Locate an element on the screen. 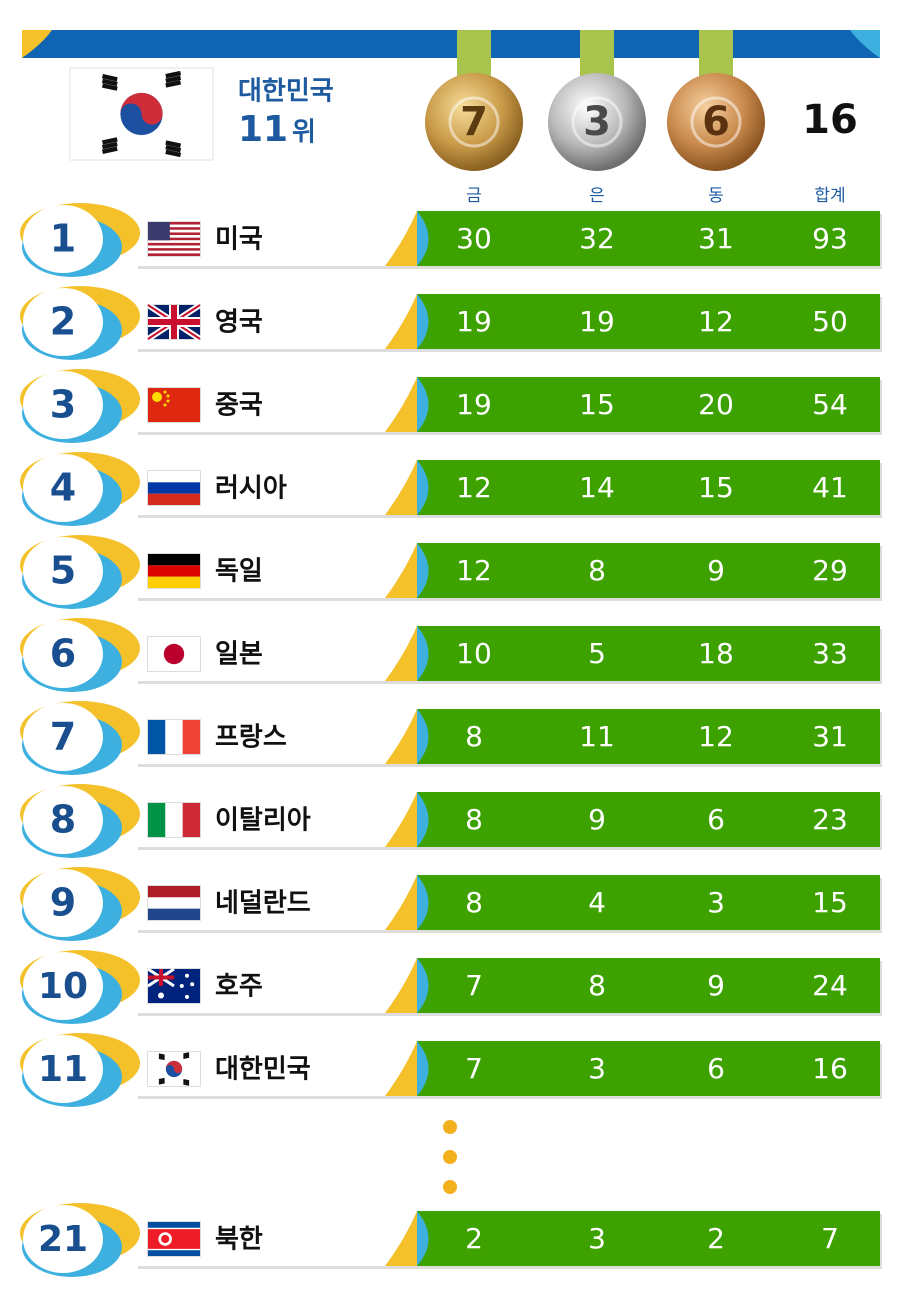 Image resolution: width=900 pixels, height=1316 pixels. medal-value: 41 is located at coordinates (830, 487).